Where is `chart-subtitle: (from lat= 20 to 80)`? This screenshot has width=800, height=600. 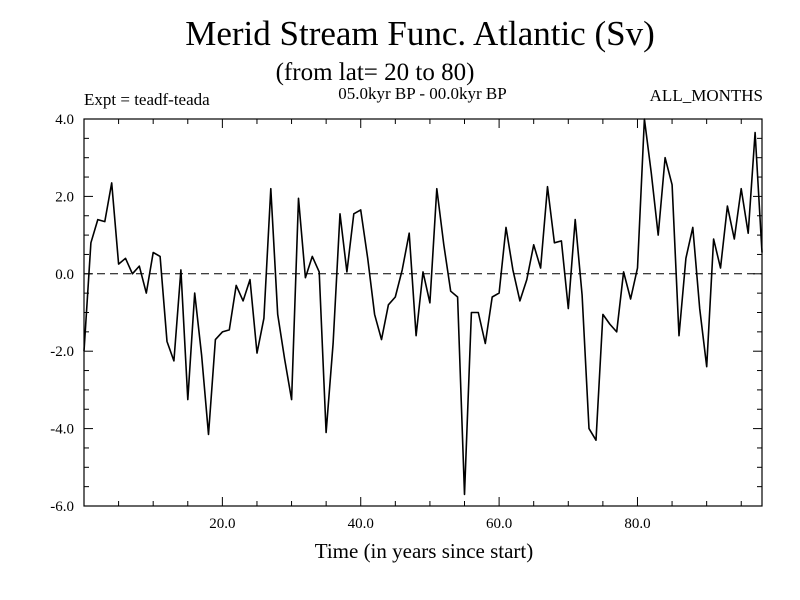
chart-subtitle: (from lat= 20 to 80) is located at coordinates (375, 72).